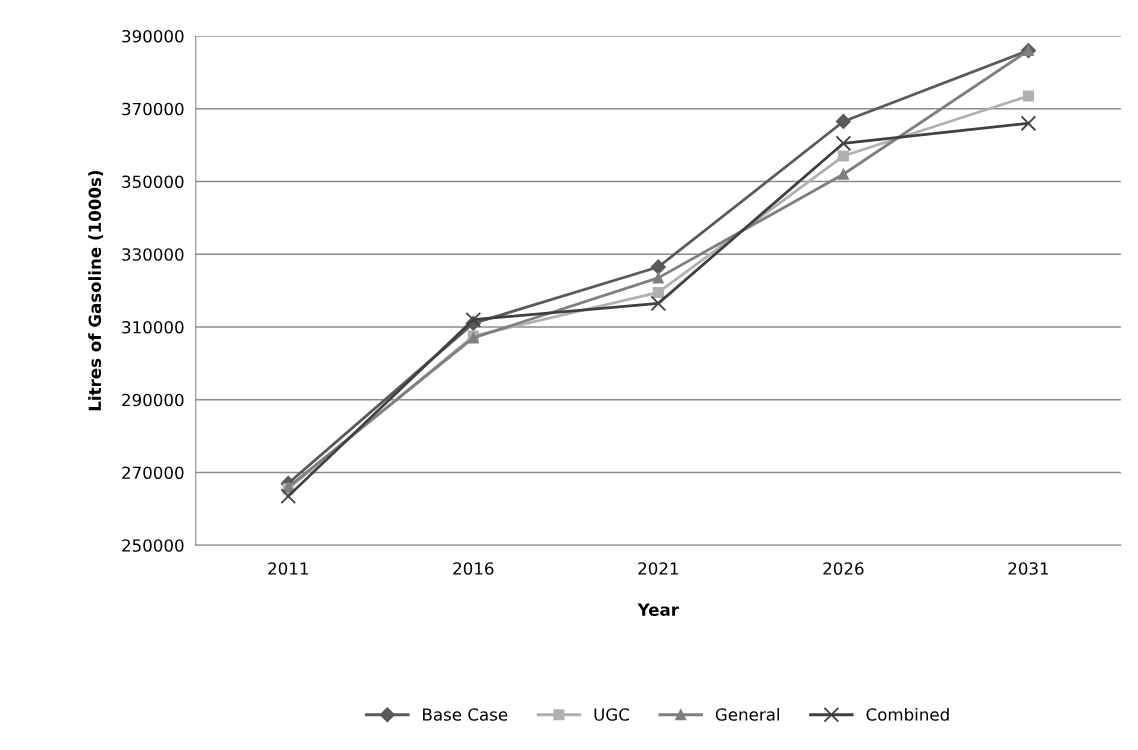  Describe the element at coordinates (153, 109) in the screenshot. I see `y-tick-label: 370000` at that location.